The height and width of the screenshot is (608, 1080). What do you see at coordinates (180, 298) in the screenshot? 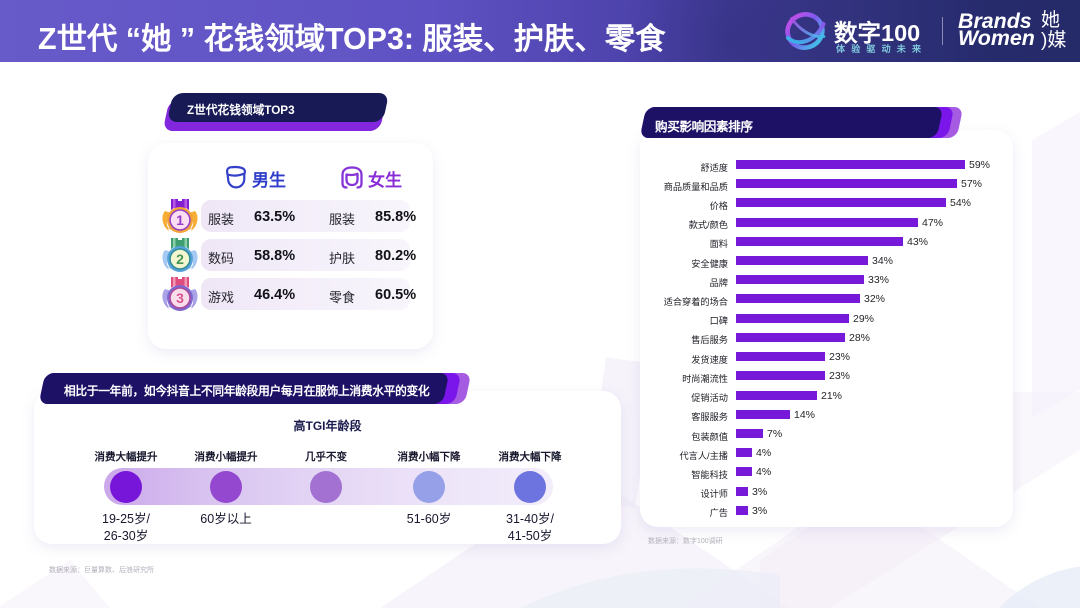
I see `svg-text: 3` at bounding box center [180, 298].